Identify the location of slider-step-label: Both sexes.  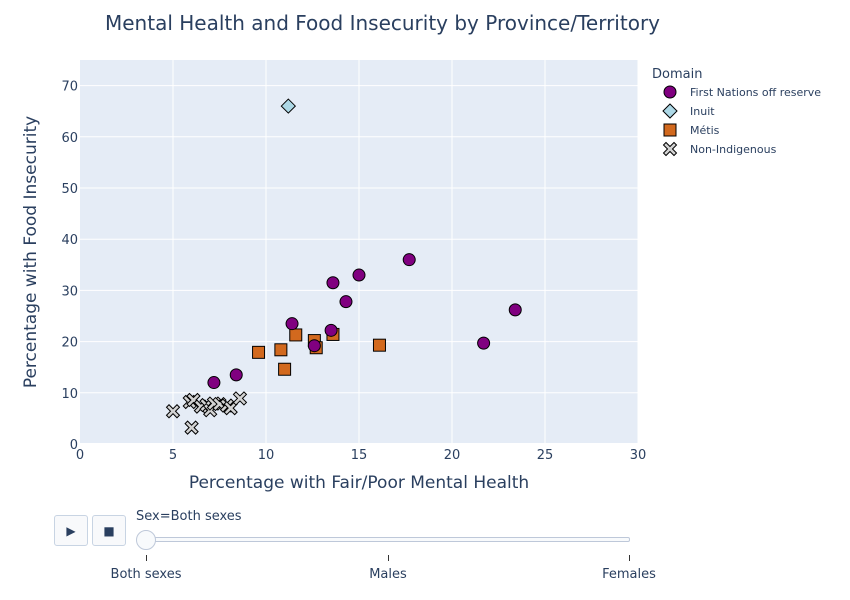
(146, 574).